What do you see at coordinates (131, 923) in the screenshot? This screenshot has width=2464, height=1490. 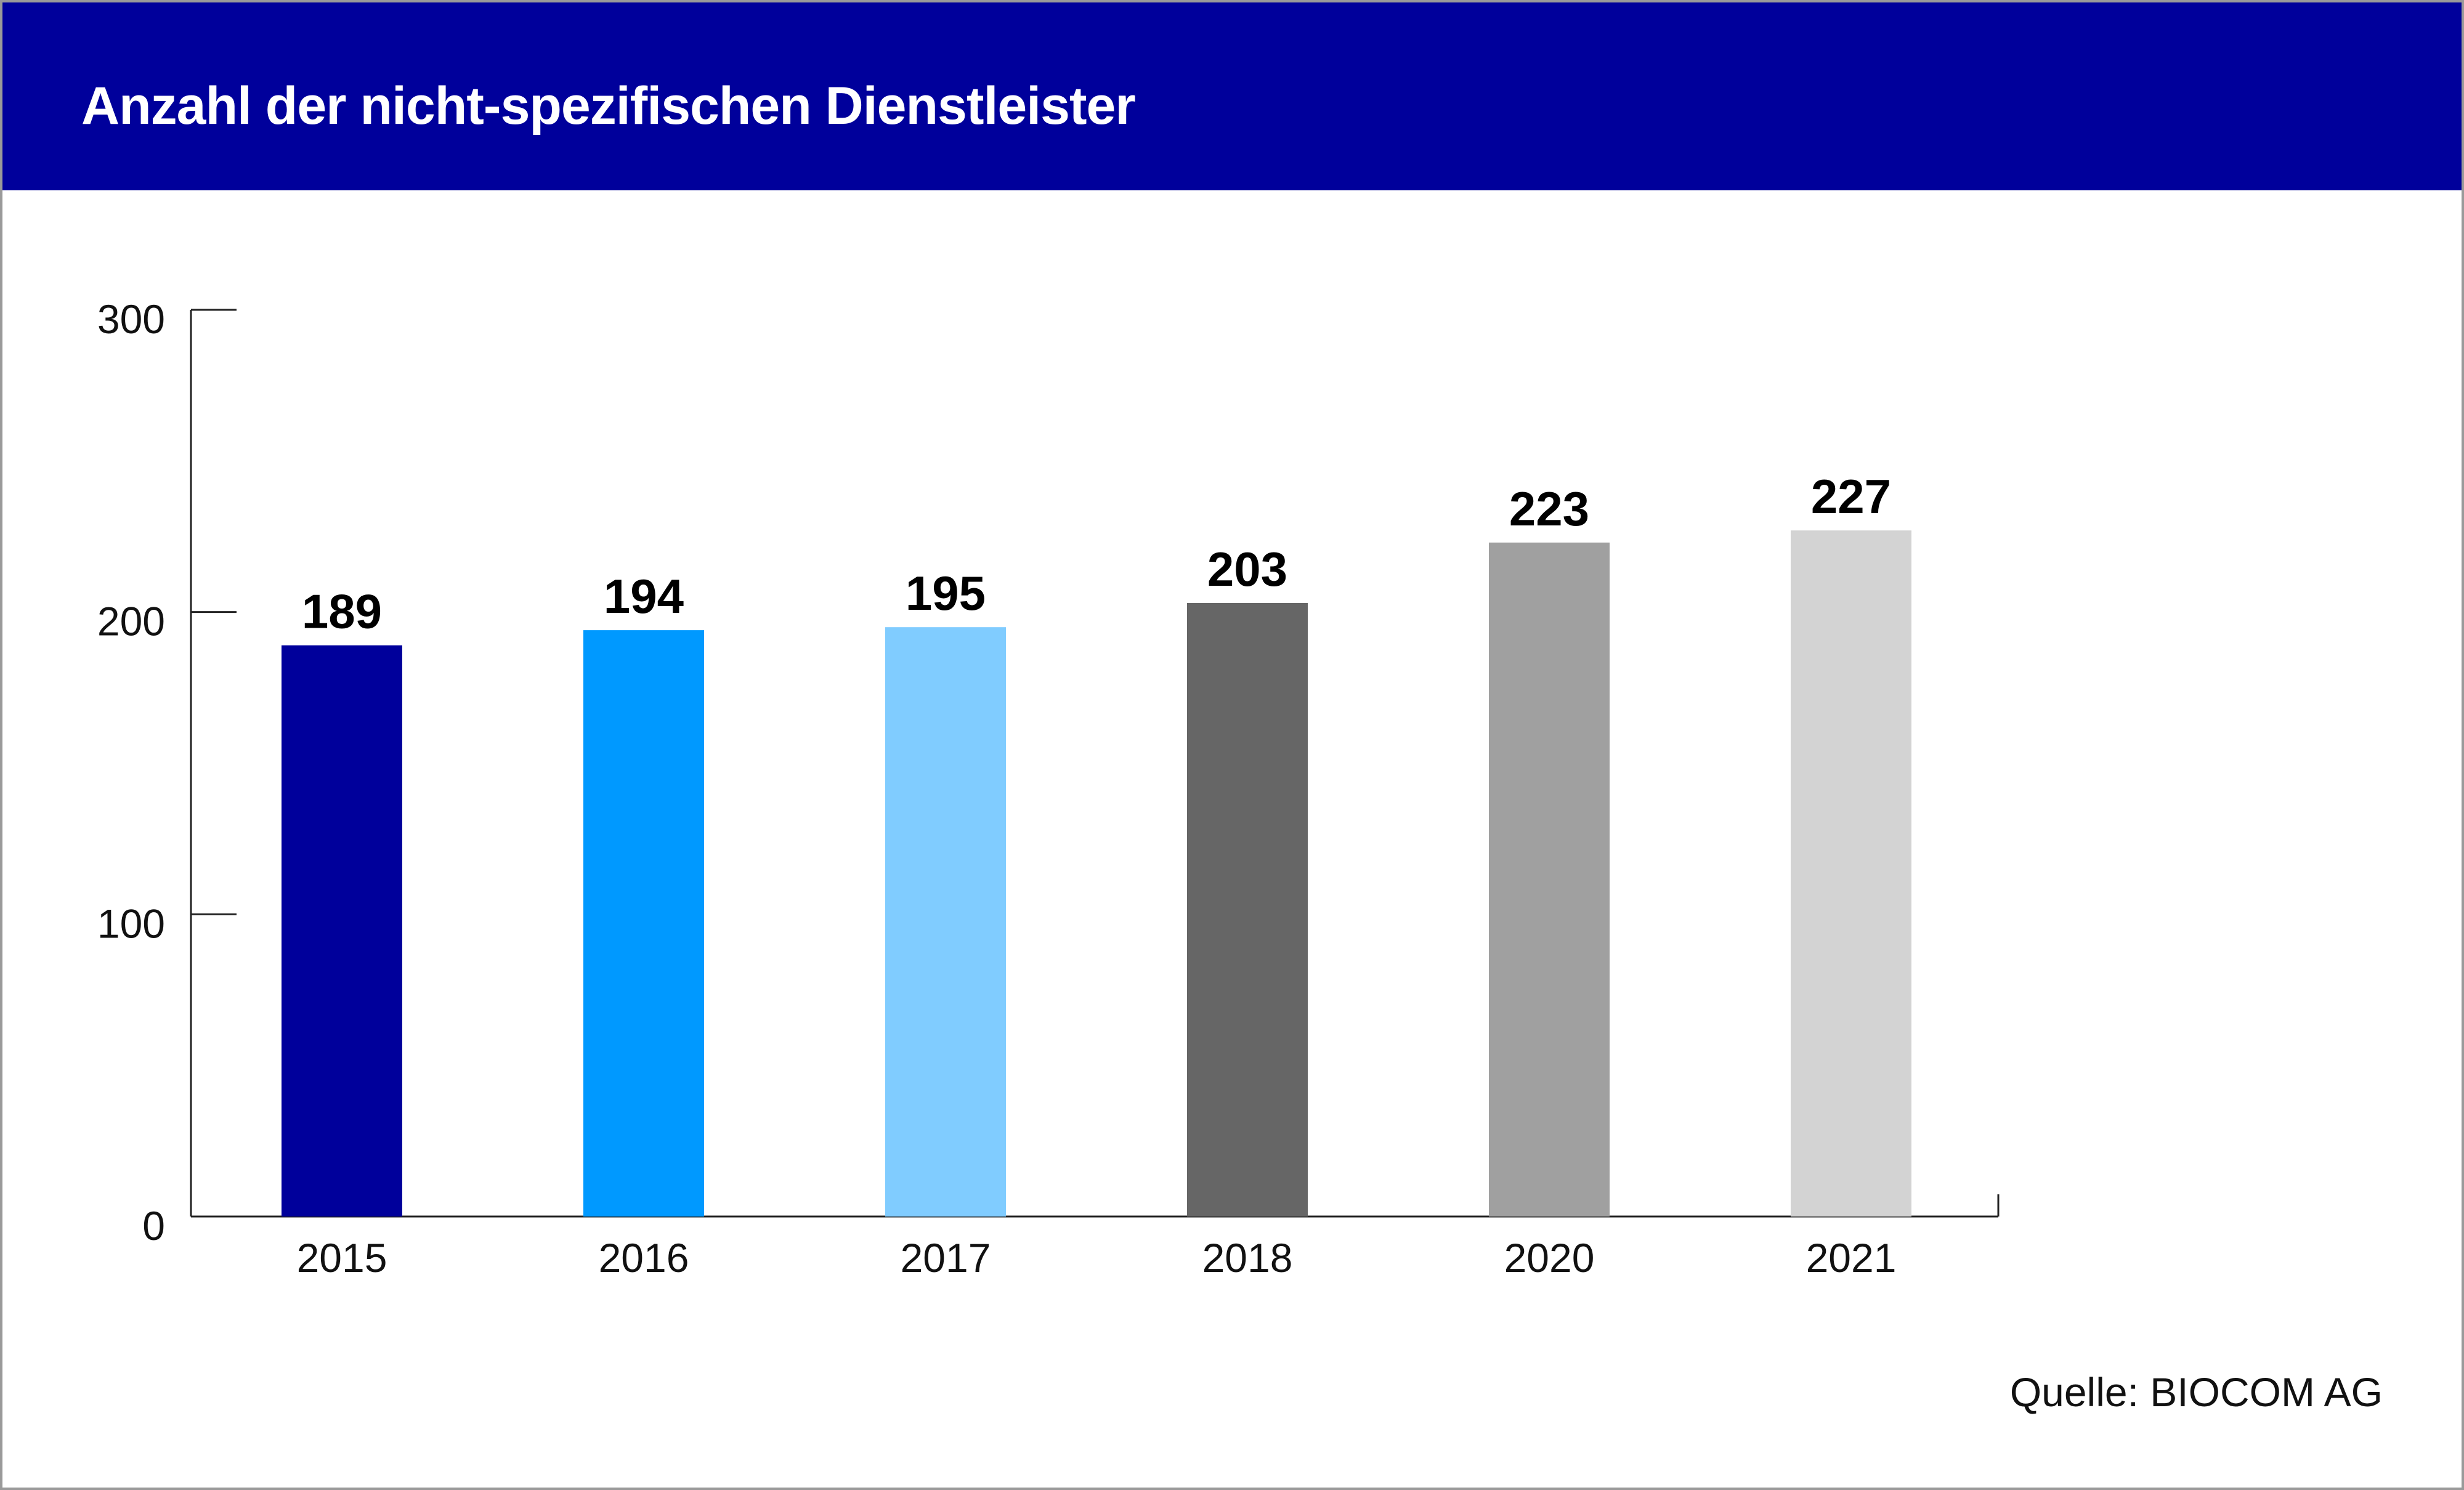 I see `y-tick-label: 100` at bounding box center [131, 923].